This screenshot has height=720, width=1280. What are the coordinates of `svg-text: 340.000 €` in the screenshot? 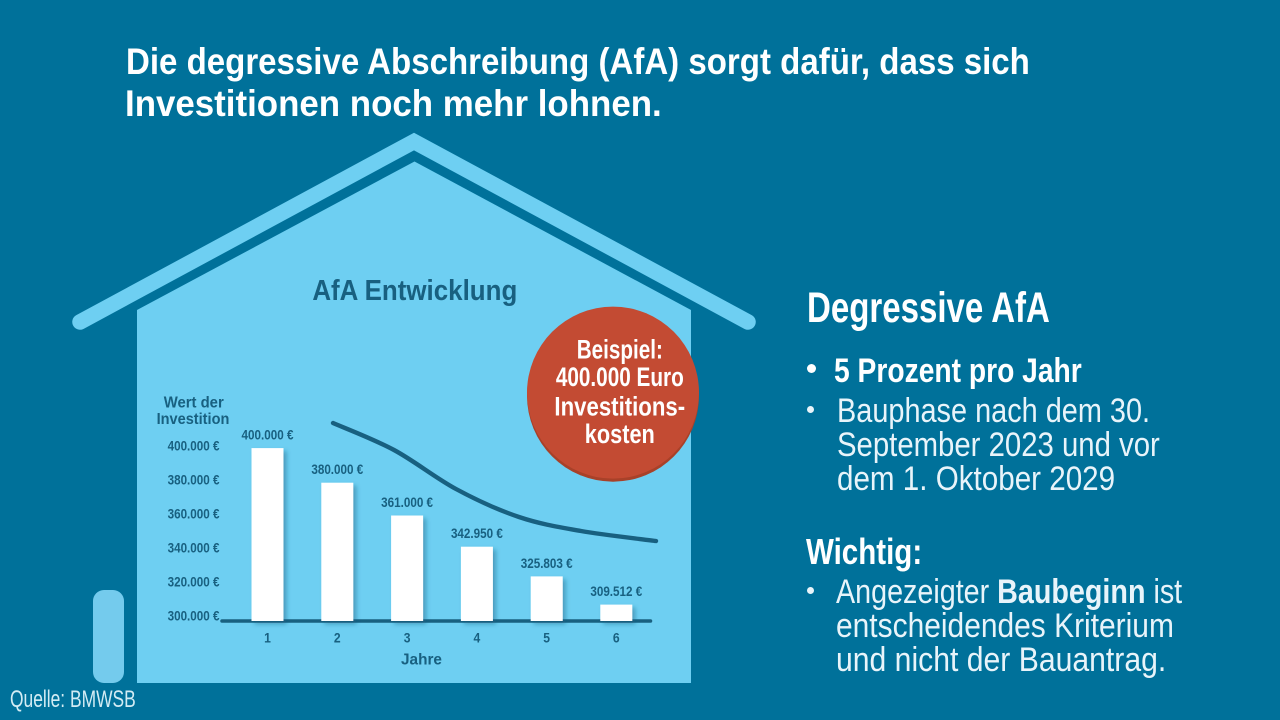 It's located at (194, 548).